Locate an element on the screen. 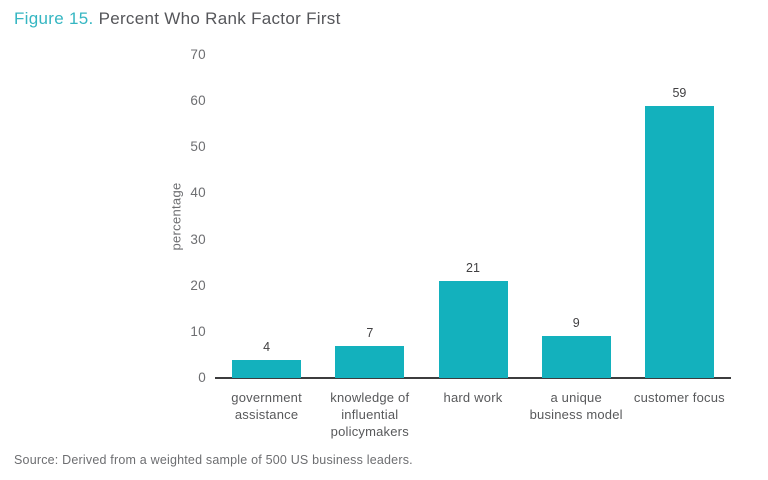 The width and height of the screenshot is (768, 480). bar-value-label: 9 is located at coordinates (576, 323).